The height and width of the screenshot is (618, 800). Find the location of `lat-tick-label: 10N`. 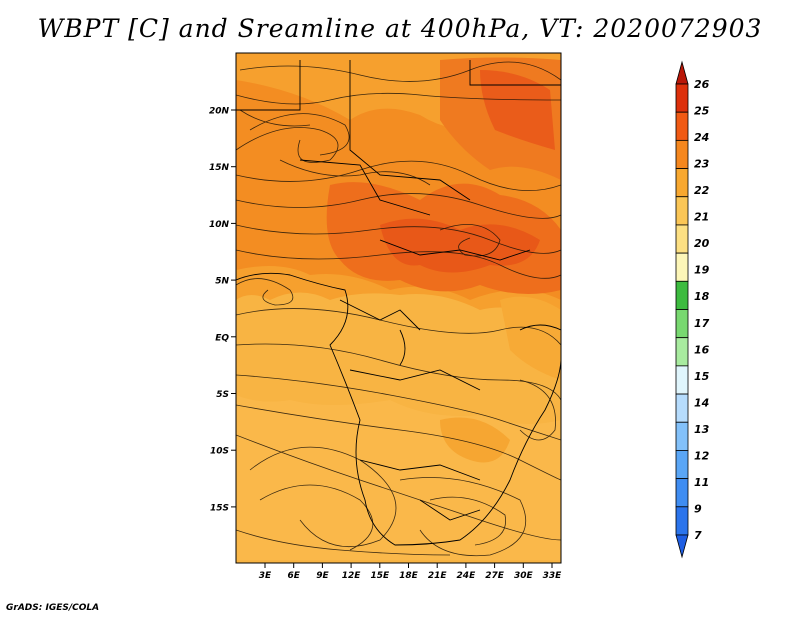

lat-tick-label: 10N is located at coordinates (219, 225).